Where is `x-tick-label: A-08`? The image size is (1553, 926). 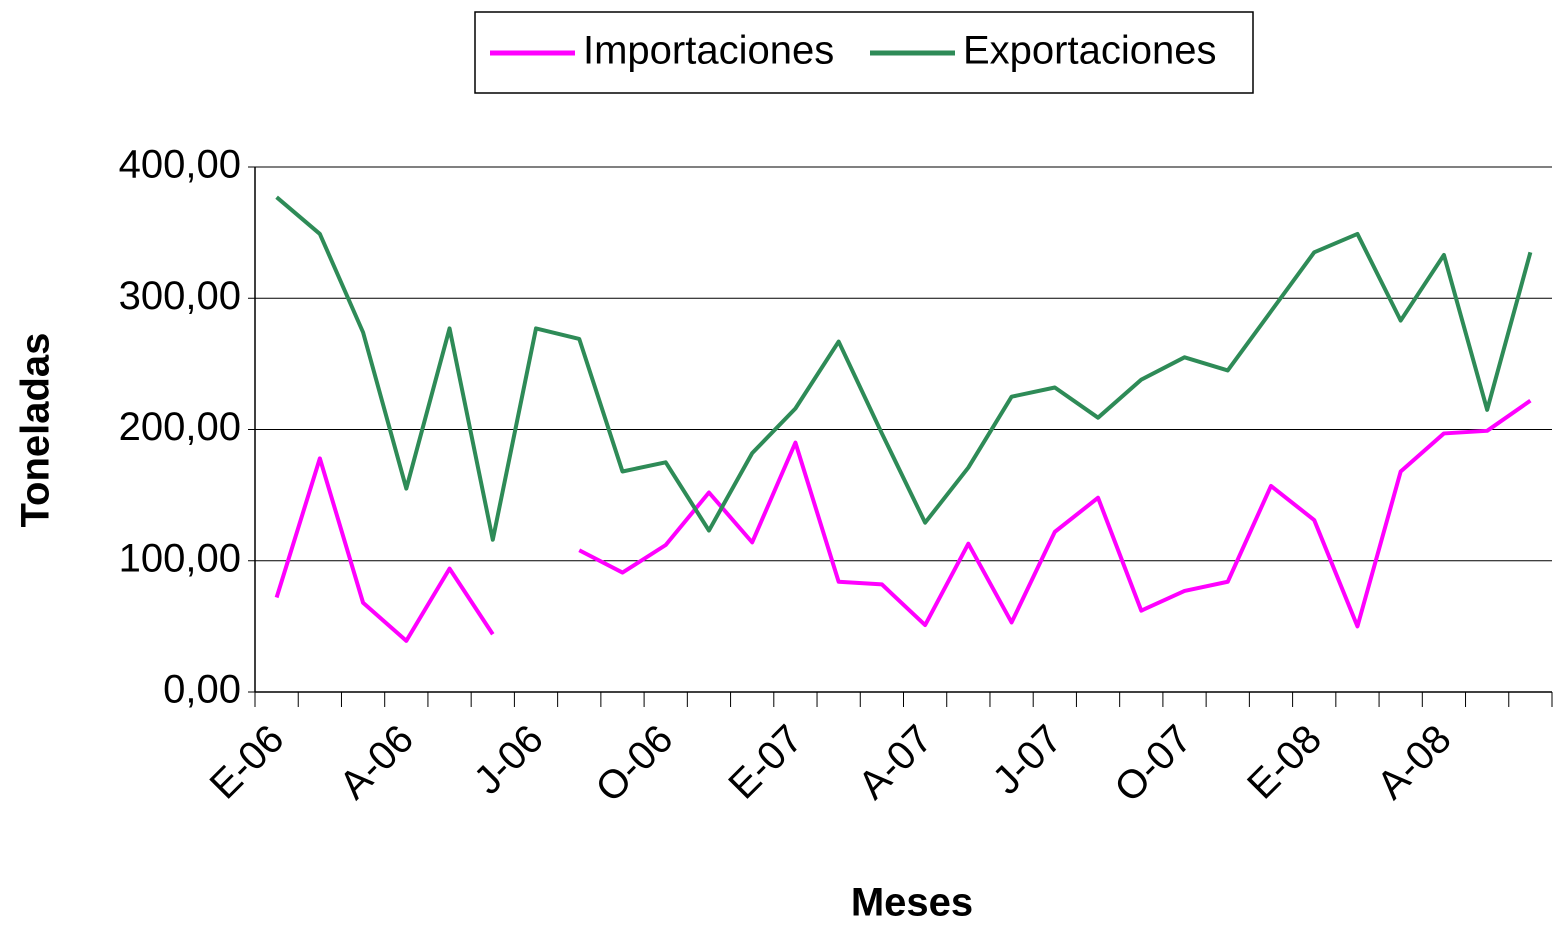
x-tick-label: A-08 is located at coordinates (1414, 762).